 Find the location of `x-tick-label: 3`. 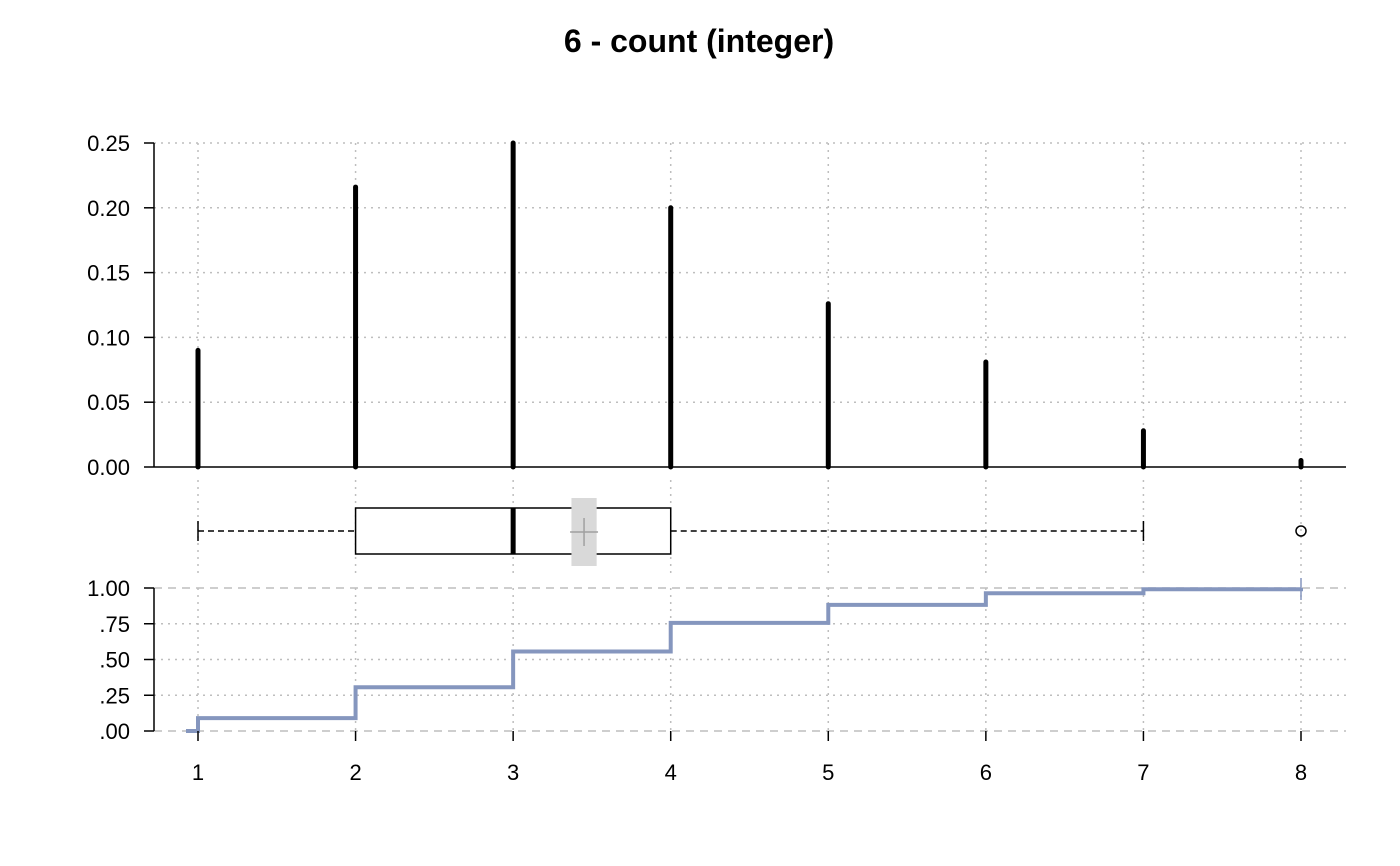

x-tick-label: 3 is located at coordinates (513, 772).